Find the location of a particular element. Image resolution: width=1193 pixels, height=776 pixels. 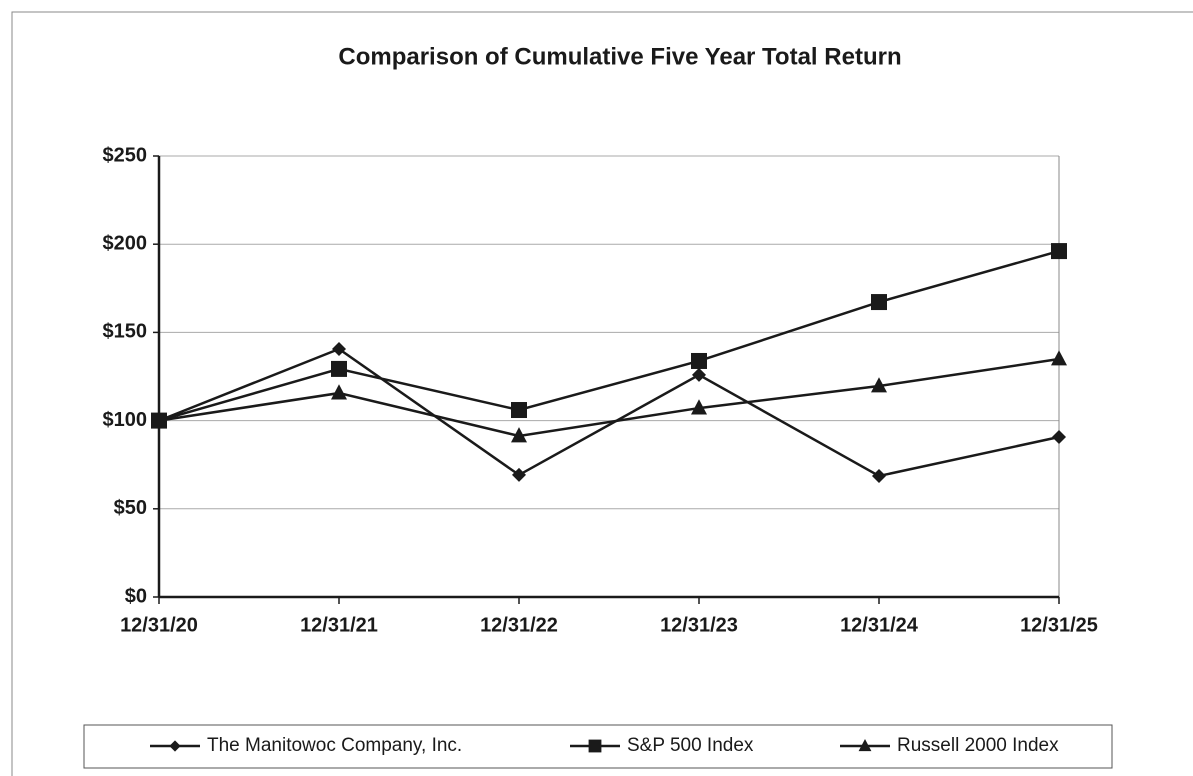

x-tick-label: 12/31/24 is located at coordinates (879, 625).